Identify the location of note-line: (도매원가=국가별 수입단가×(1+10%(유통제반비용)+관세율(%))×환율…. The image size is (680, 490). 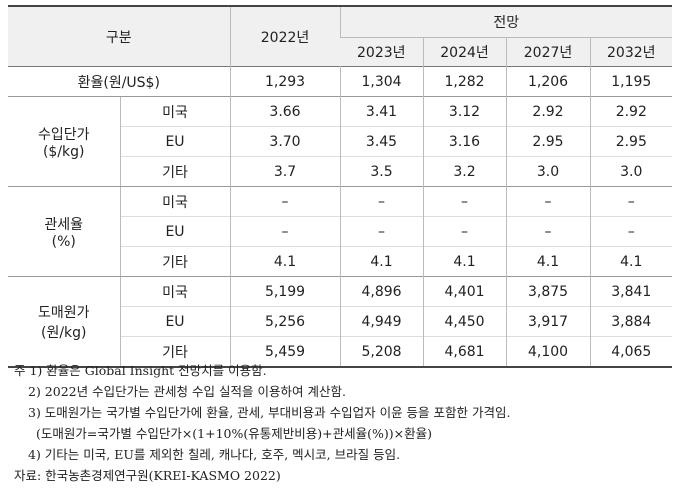
(234, 433).